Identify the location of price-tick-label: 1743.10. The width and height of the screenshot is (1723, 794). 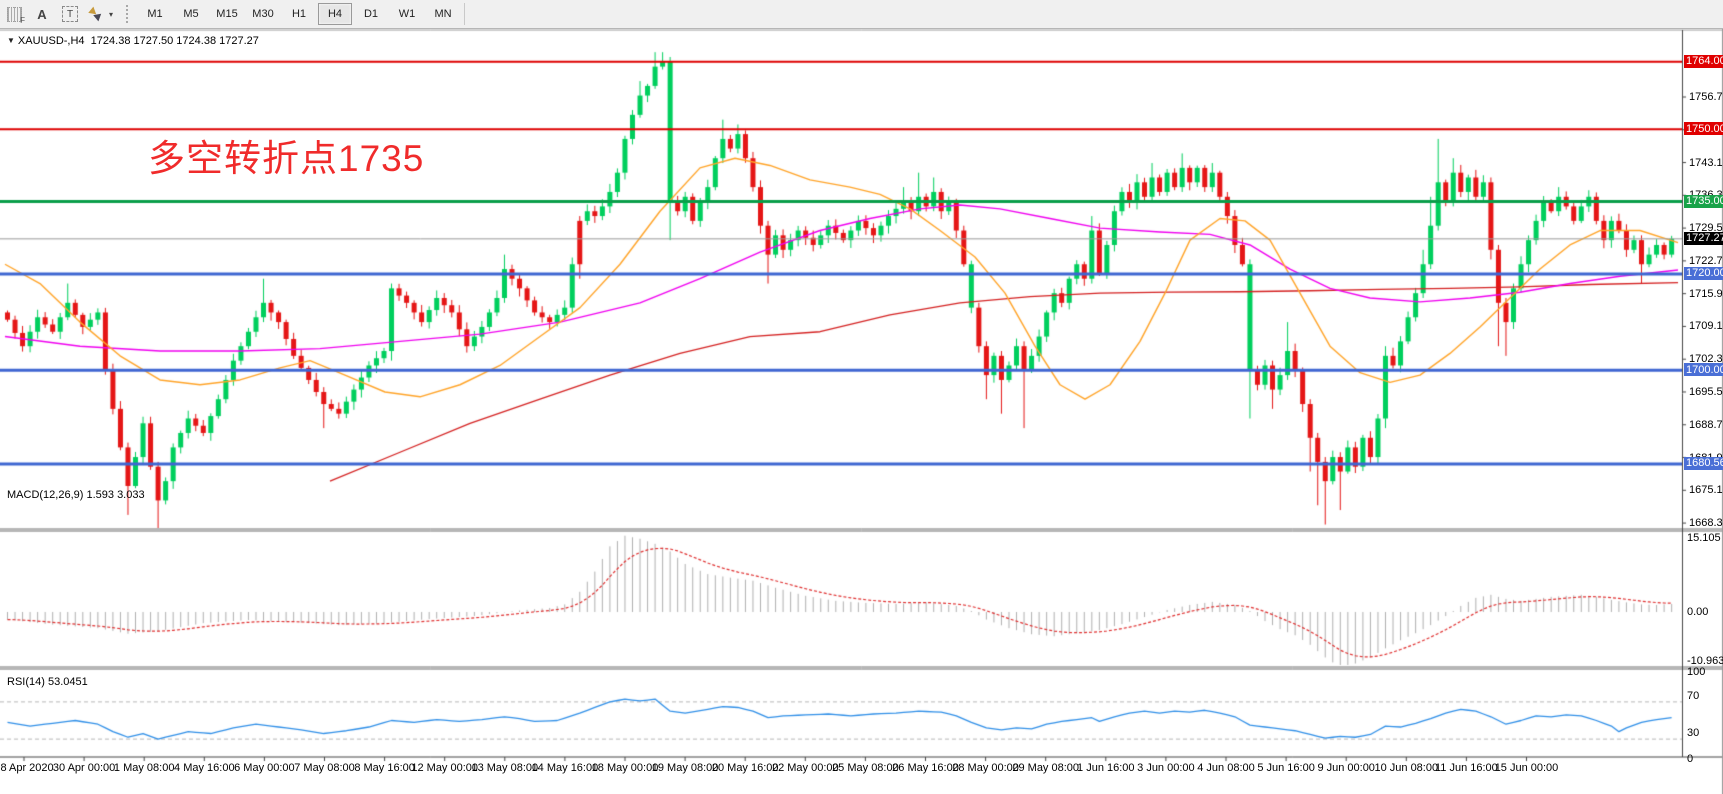
(1706, 162).